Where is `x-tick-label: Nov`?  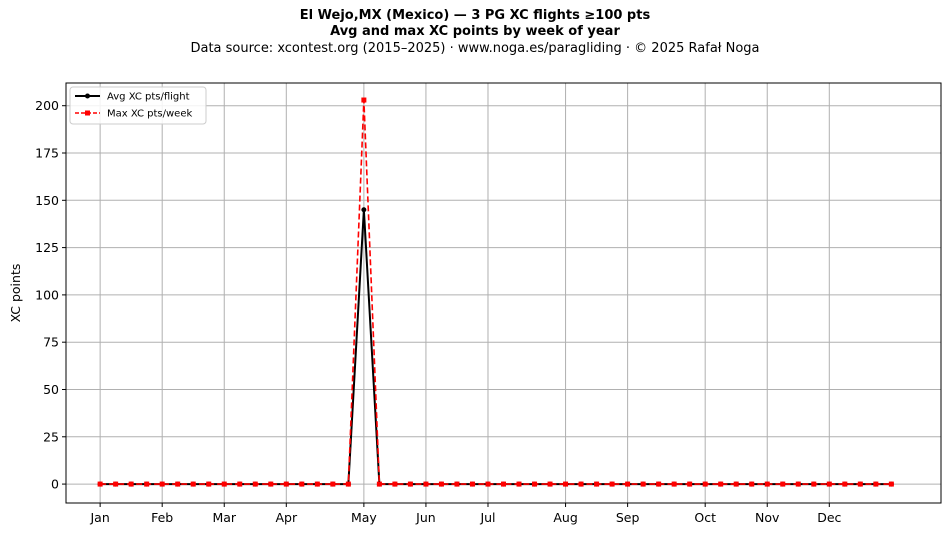
x-tick-label: Nov is located at coordinates (767, 517).